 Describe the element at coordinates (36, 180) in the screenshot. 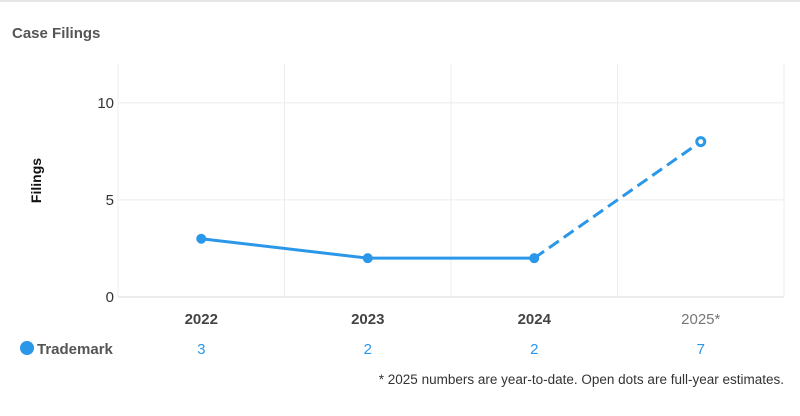

I see `y-axis-label: Filings` at that location.